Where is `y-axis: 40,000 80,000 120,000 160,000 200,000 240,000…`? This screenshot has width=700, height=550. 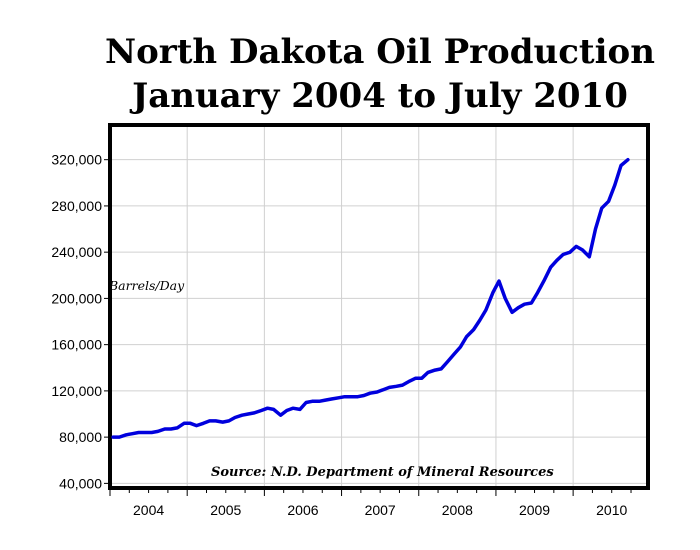 y-axis: 40,000 80,000 120,000 160,000 200,000 240,000… is located at coordinates (80, 321).